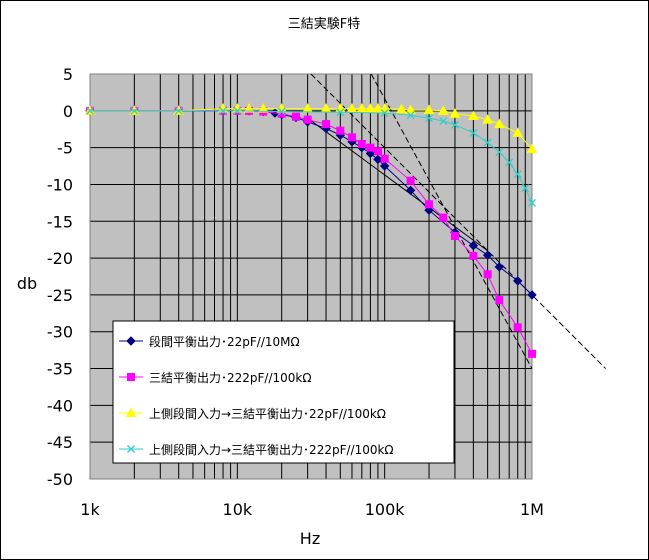  Describe the element at coordinates (238, 509) in the screenshot. I see `x-tick-label: 10k` at that location.